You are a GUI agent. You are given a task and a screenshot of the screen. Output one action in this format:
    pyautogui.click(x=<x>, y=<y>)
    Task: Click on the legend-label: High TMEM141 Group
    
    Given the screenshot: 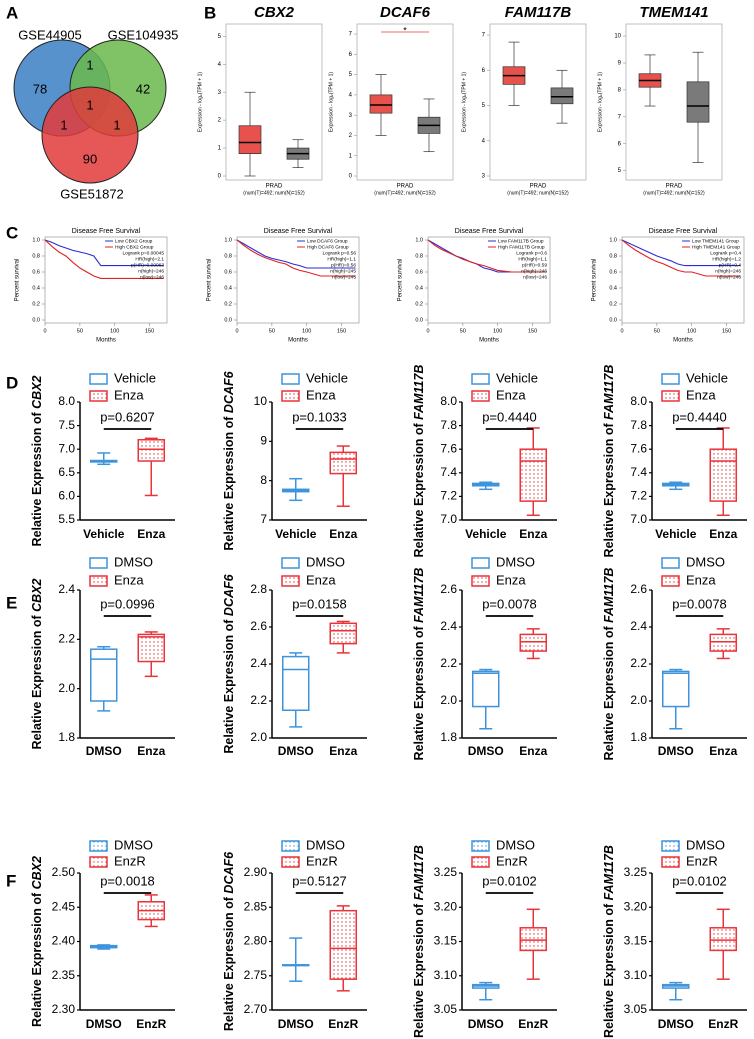 What is the action you would take?
    pyautogui.click(x=716, y=247)
    